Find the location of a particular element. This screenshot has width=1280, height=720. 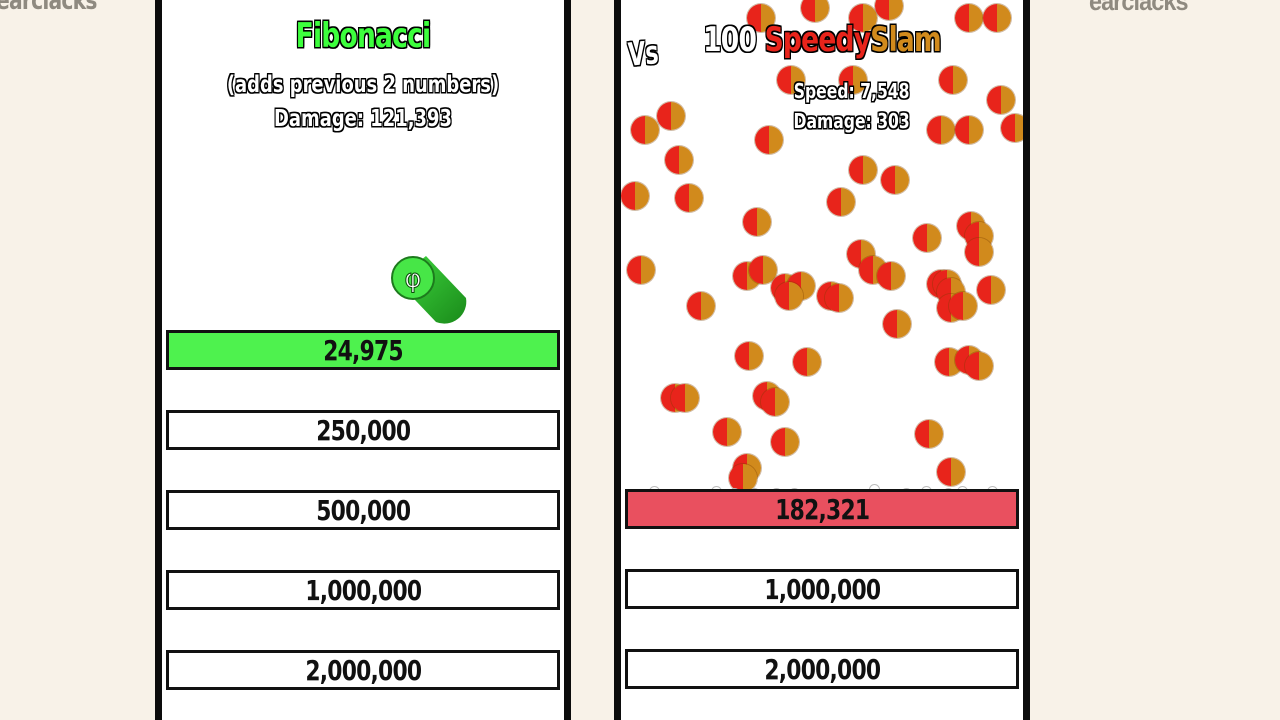

threshold-value: 500,000 is located at coordinates (363, 510).